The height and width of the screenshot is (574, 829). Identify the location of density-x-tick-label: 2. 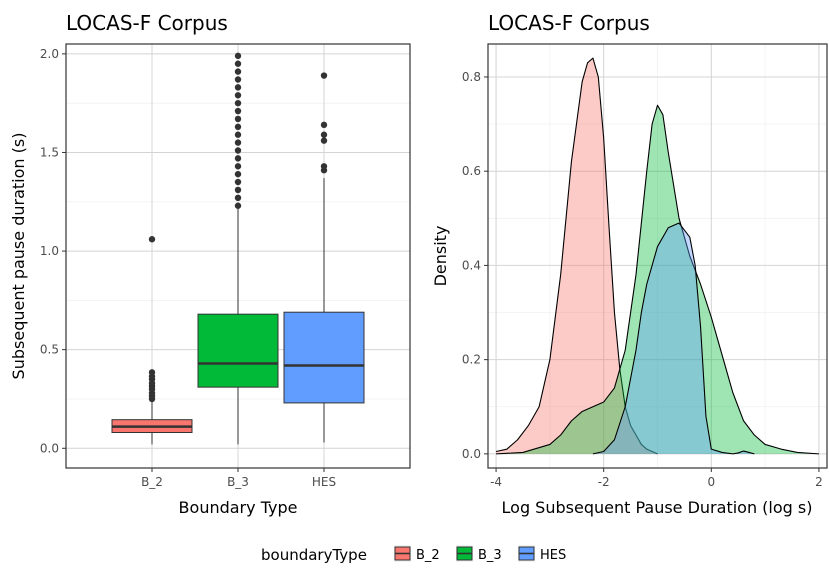
(819, 482).